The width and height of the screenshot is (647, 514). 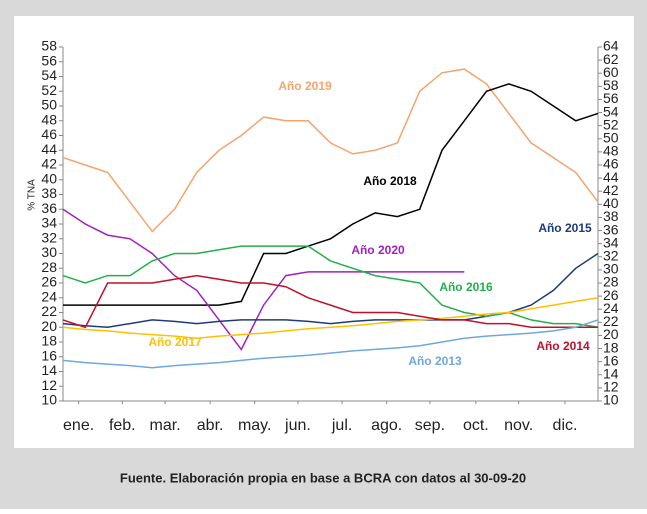 What do you see at coordinates (49, 252) in the screenshot?
I see `y-tick-label: 30` at bounding box center [49, 252].